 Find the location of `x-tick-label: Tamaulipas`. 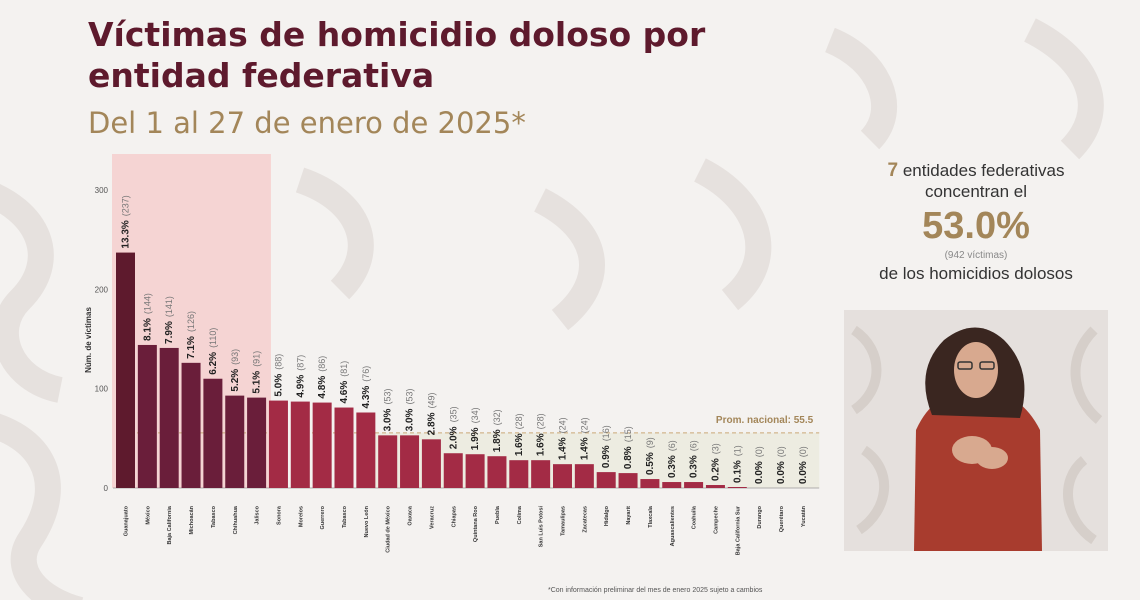

x-tick-label: Tamaulipas is located at coordinates (564, 521).